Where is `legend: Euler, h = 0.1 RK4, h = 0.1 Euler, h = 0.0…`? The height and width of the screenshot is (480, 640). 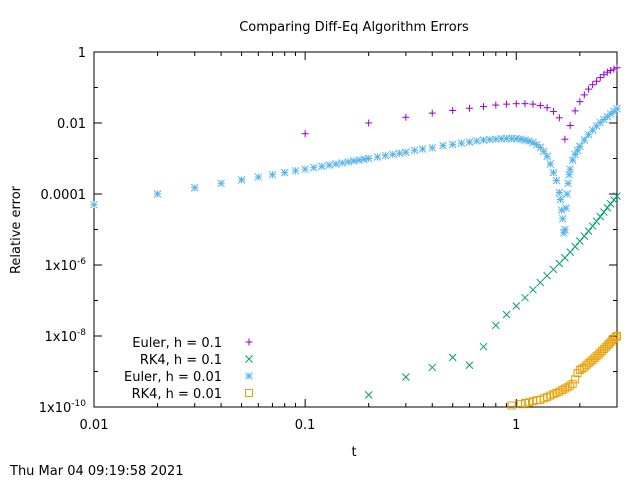
legend: Euler, h = 0.1 RK4, h = 0.1 Euler, h = 0.0… is located at coordinates (188, 369).